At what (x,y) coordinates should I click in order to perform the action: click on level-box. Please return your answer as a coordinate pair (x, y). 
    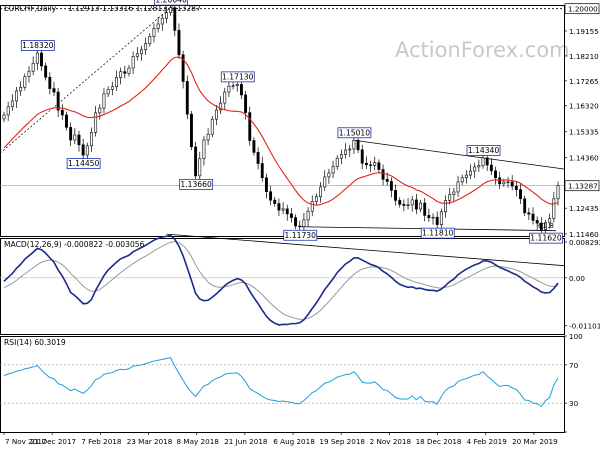
    Looking at the image, I should click on (582, 9).